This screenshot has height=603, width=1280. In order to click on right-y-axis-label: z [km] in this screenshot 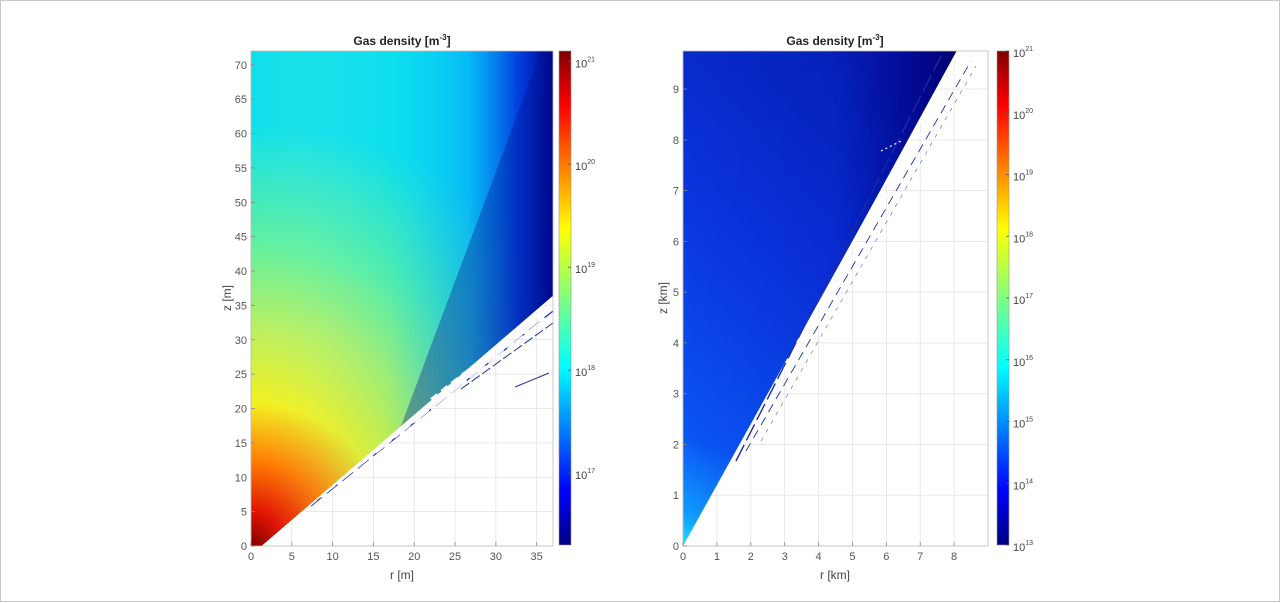, I will do `click(663, 298)`.